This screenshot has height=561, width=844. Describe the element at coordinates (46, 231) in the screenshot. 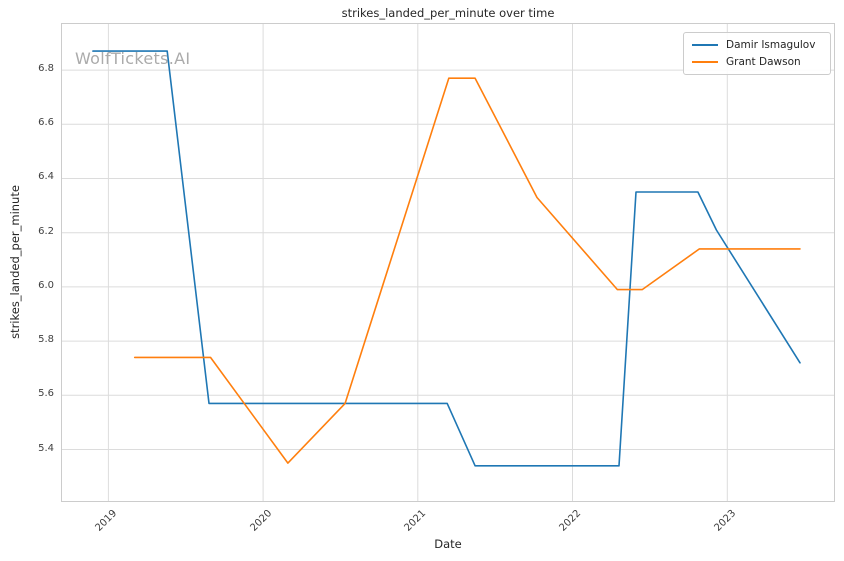

I see `y-tick-label: 6.2` at that location.